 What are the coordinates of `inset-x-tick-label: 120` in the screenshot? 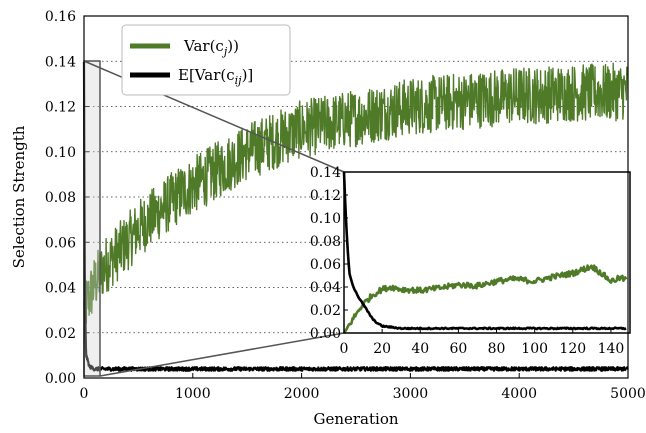 It's located at (572, 349).